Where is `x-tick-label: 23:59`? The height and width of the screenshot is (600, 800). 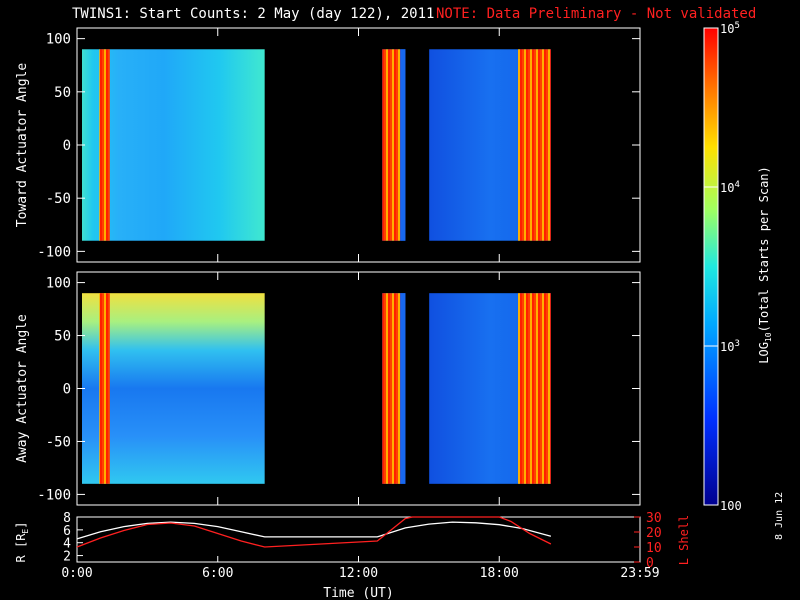
x-tick-label: 23:59 is located at coordinates (639, 573).